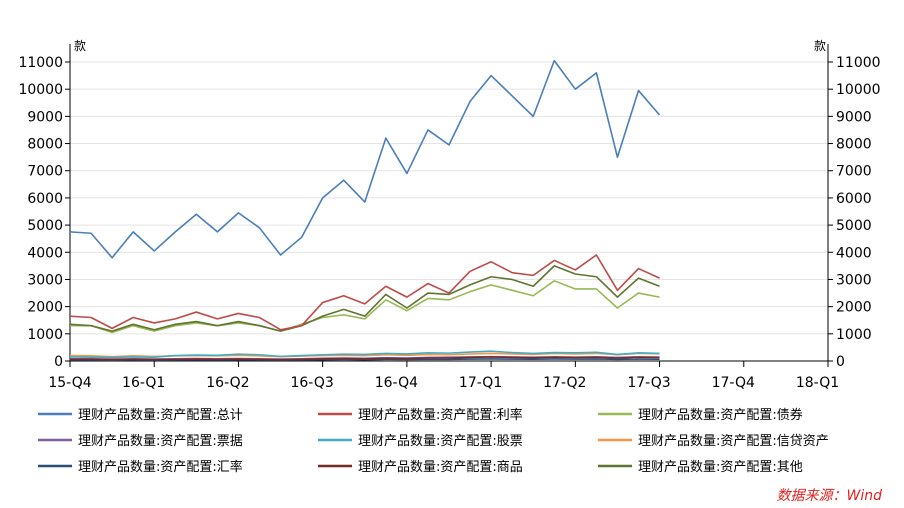  What do you see at coordinates (45, 117) in the screenshot?
I see `y-tick-label-left: 9000` at bounding box center [45, 117].